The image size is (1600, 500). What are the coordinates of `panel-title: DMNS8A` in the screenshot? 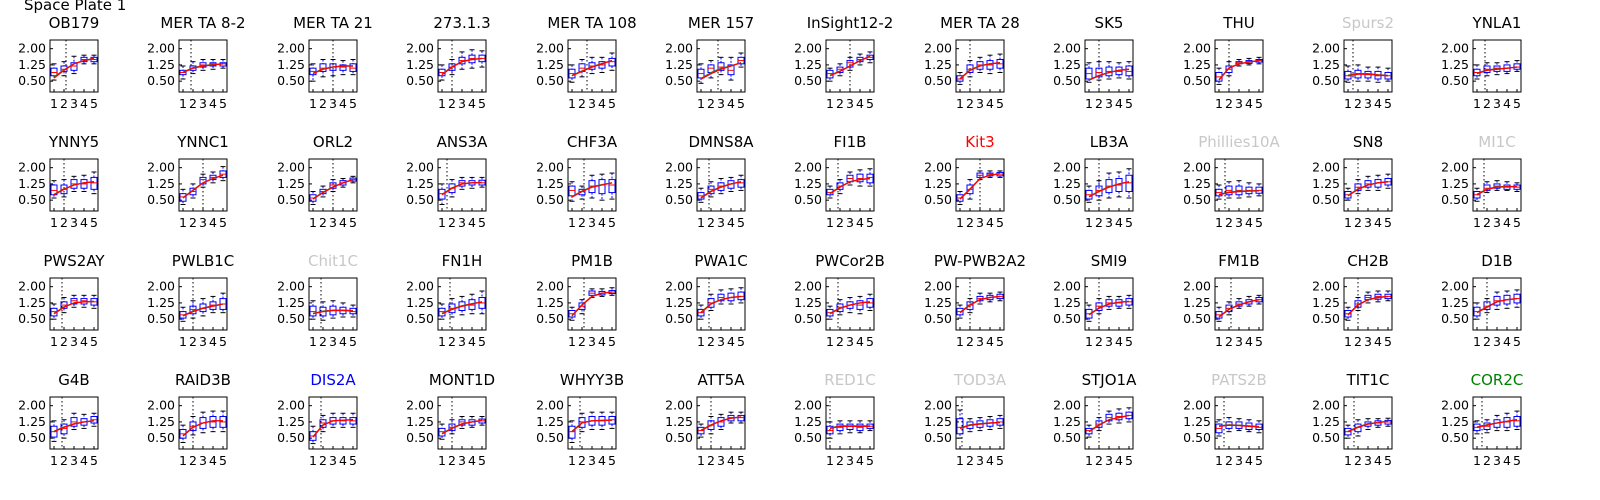 It's located at (721, 142).